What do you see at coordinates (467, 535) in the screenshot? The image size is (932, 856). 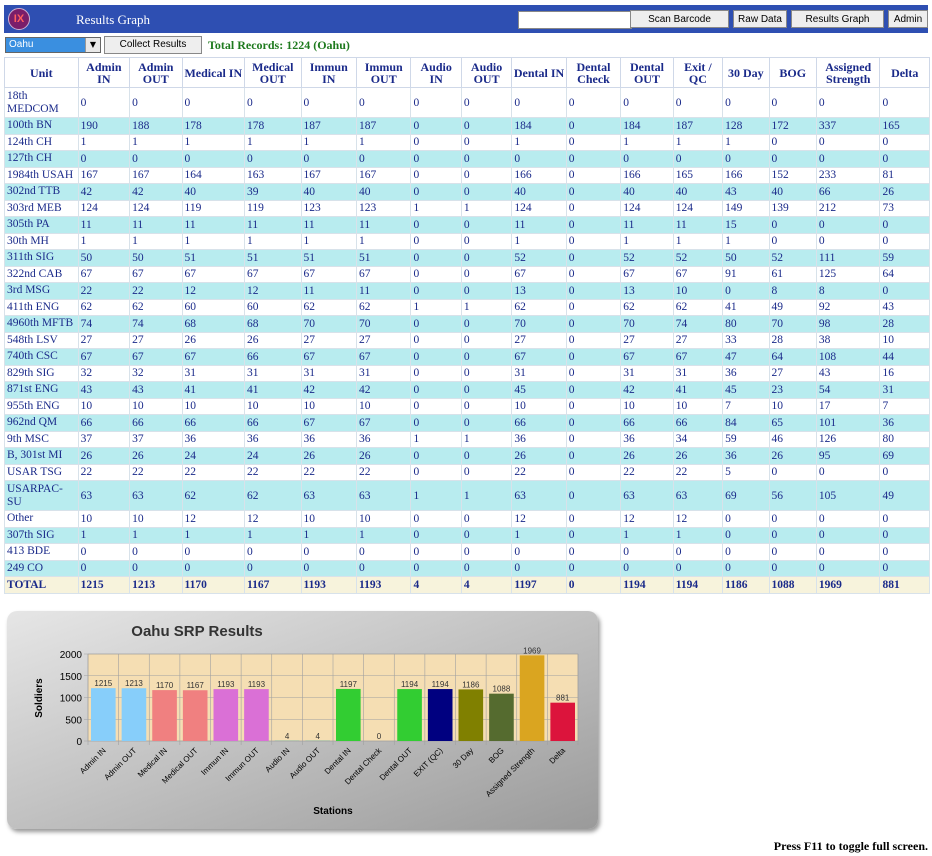 I see `table-row: 307th SIG 1 1 1 1 1 1 0 0 1 0 1 1 0 0 0 0` at bounding box center [467, 535].